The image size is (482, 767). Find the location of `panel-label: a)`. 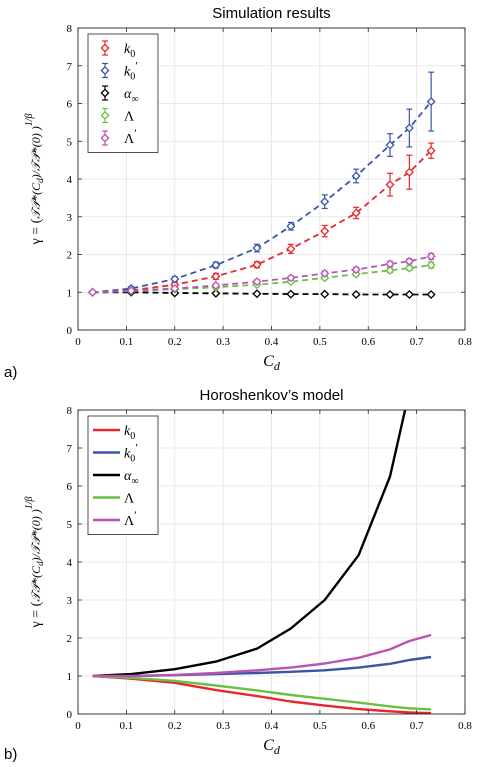

panel-label: a) is located at coordinates (10, 372).